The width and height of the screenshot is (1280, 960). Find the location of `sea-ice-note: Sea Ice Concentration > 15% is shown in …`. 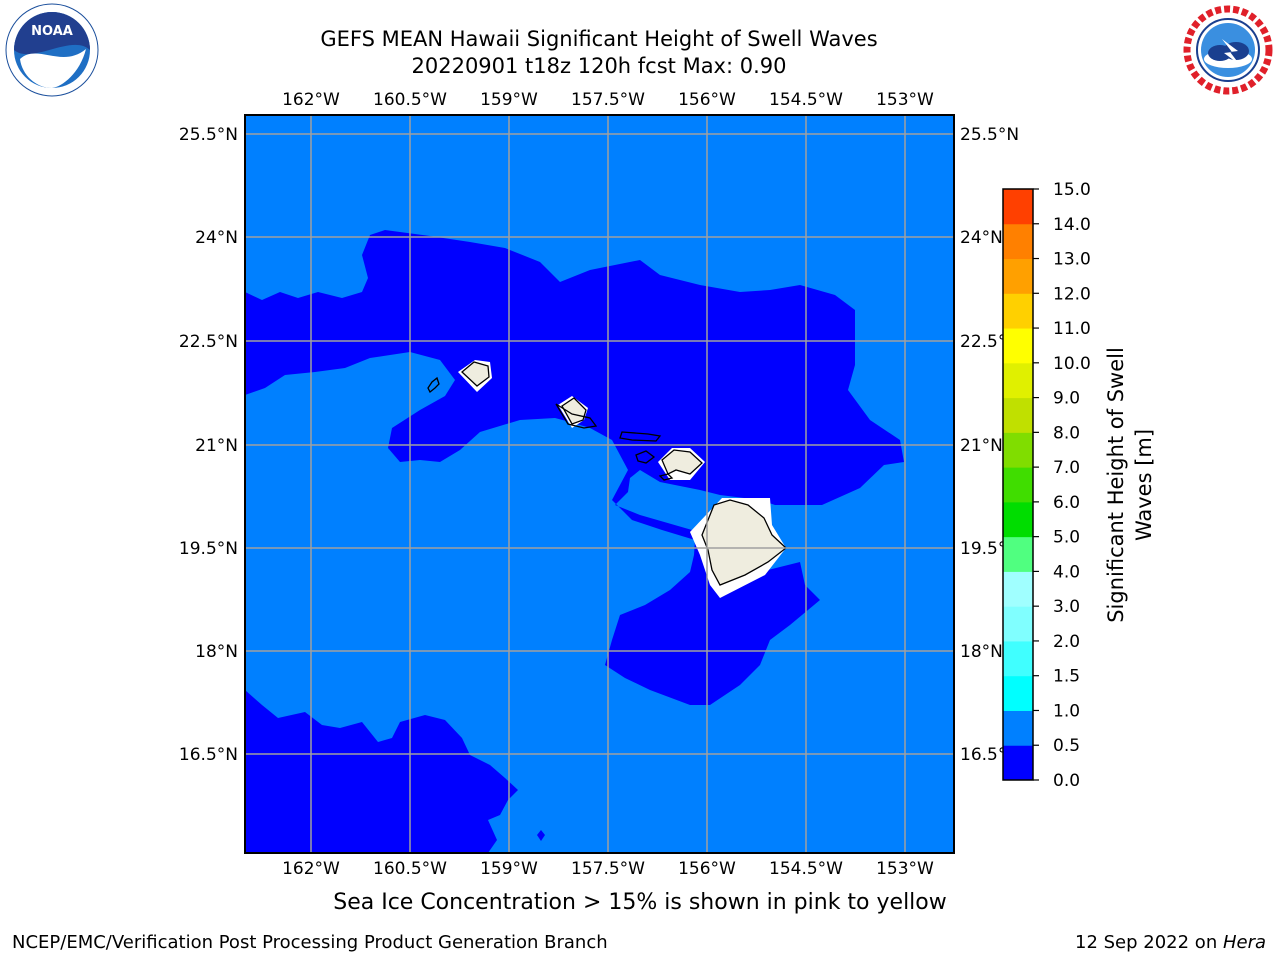

sea-ice-note: Sea Ice Concentration > 15% is shown in … is located at coordinates (640, 902).